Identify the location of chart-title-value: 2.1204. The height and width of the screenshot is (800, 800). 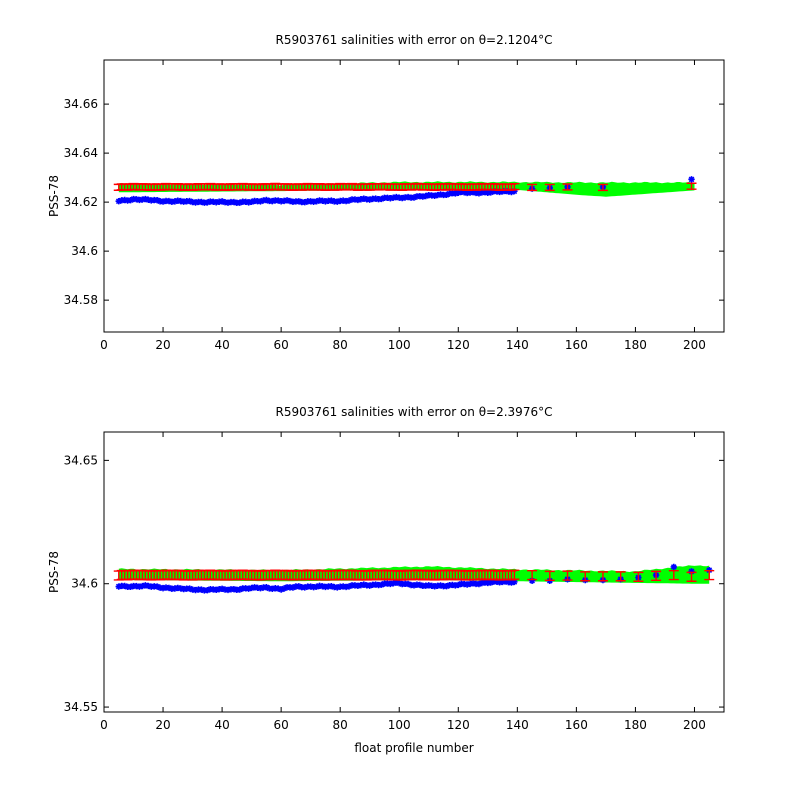
(517, 40).